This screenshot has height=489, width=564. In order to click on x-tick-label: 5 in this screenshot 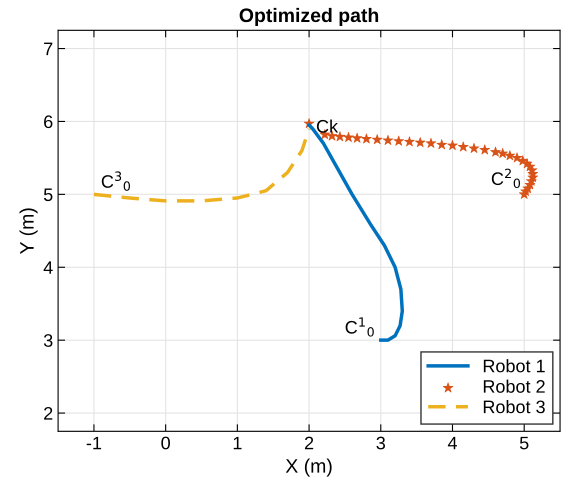, I will do `click(524, 443)`.